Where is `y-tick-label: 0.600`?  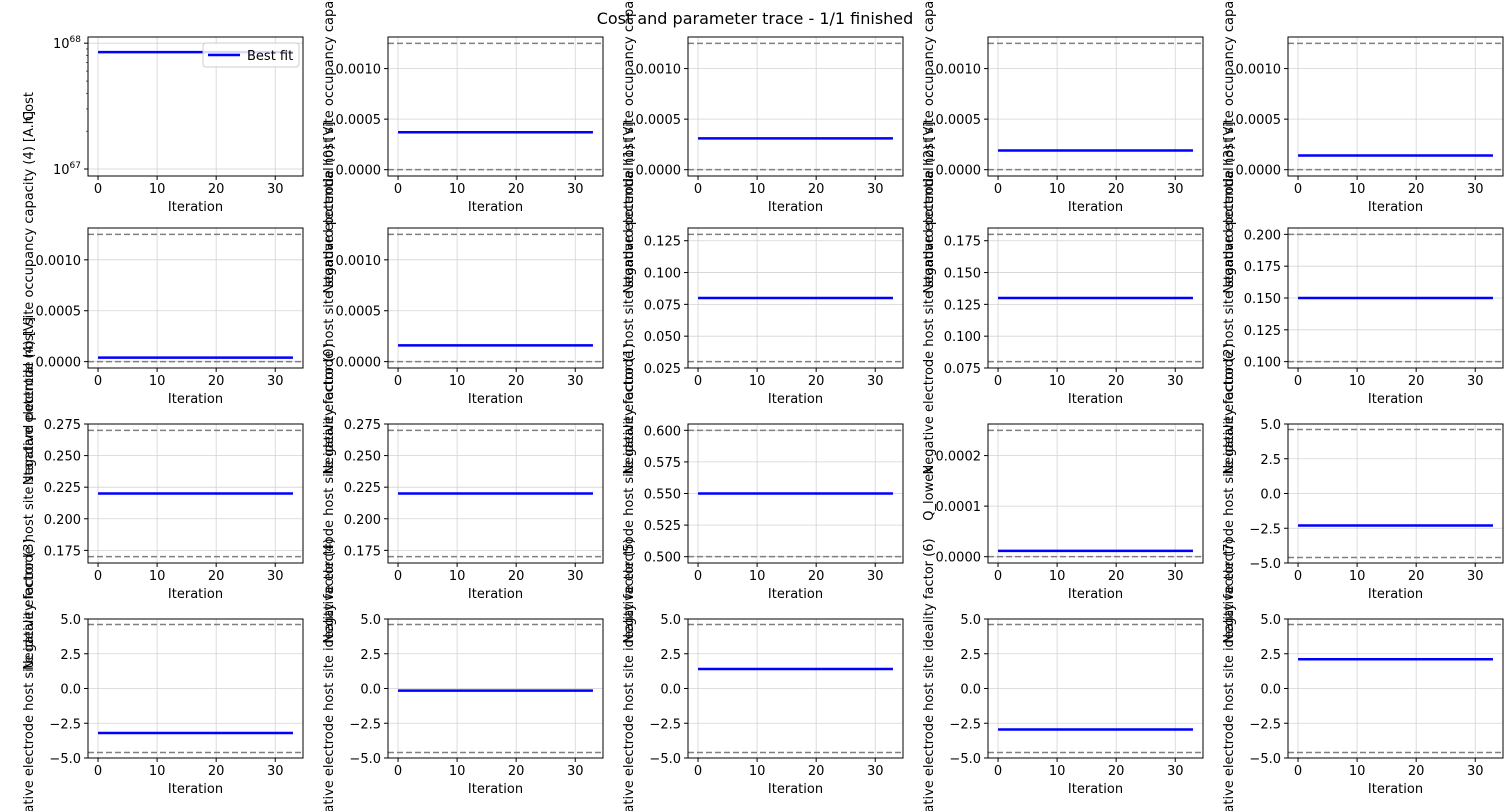 y-tick-label: 0.600 is located at coordinates (662, 431).